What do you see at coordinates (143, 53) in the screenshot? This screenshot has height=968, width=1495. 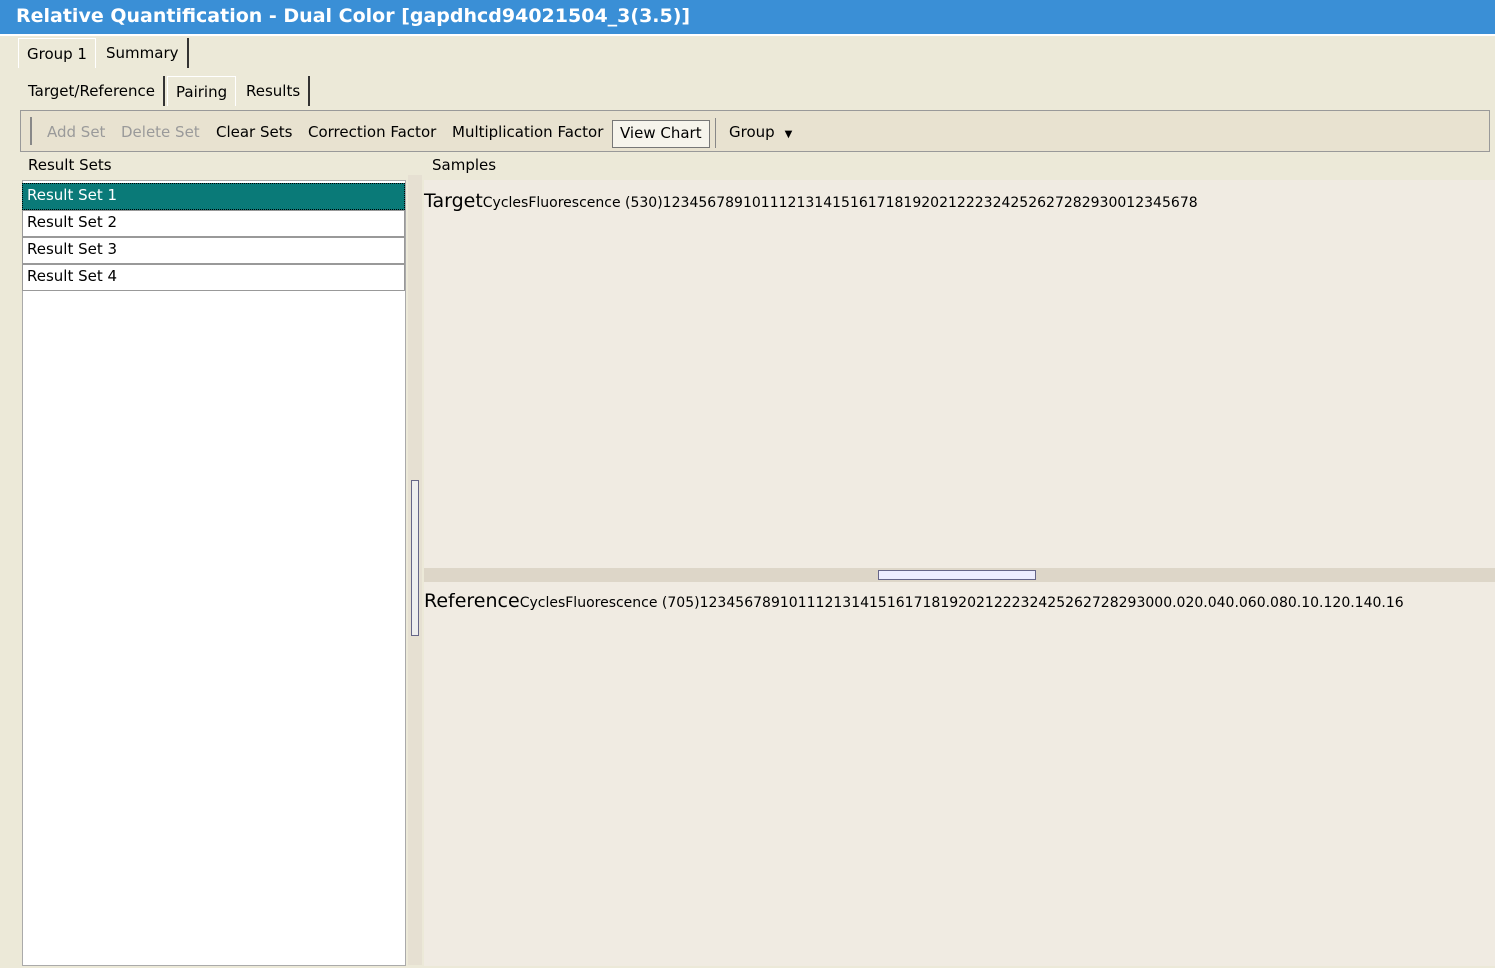 I see `tab: Summary` at bounding box center [143, 53].